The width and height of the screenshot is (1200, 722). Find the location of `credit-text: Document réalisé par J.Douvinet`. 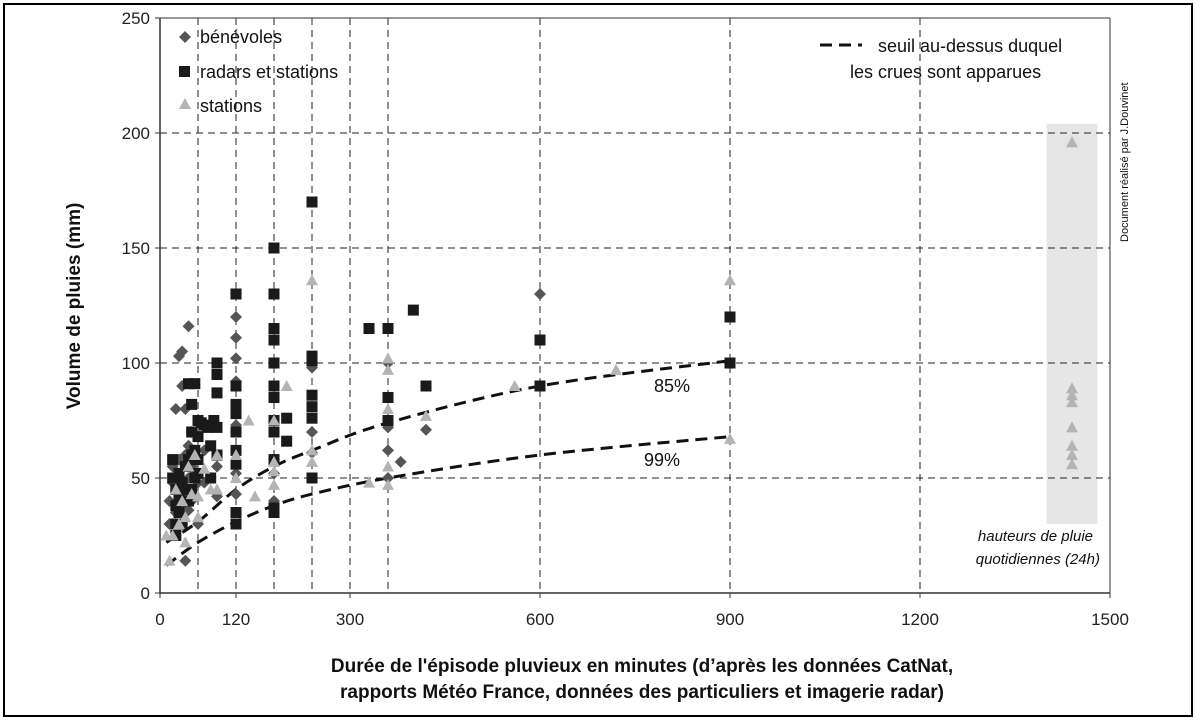

credit-text: Document réalisé par J.Douvinet is located at coordinates (1125, 162).